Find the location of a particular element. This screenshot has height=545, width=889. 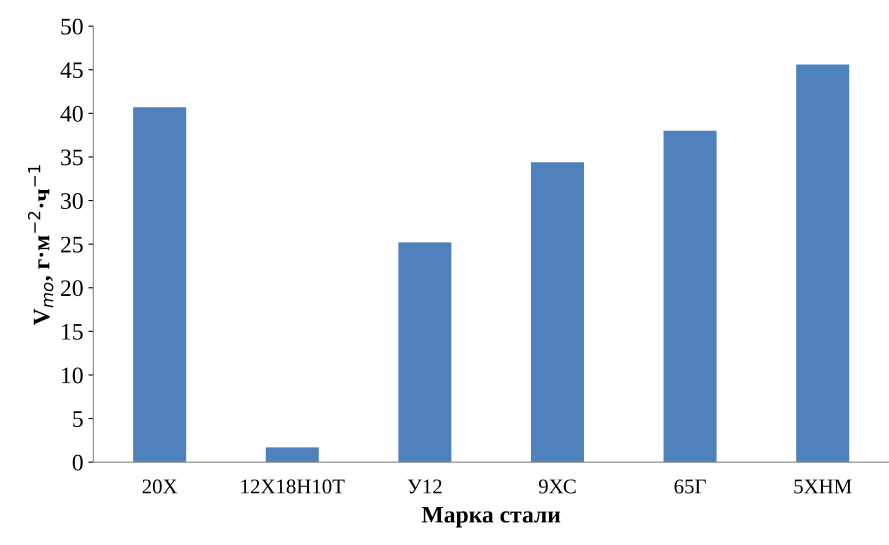

y-tick-label: 20 is located at coordinates (72, 288).